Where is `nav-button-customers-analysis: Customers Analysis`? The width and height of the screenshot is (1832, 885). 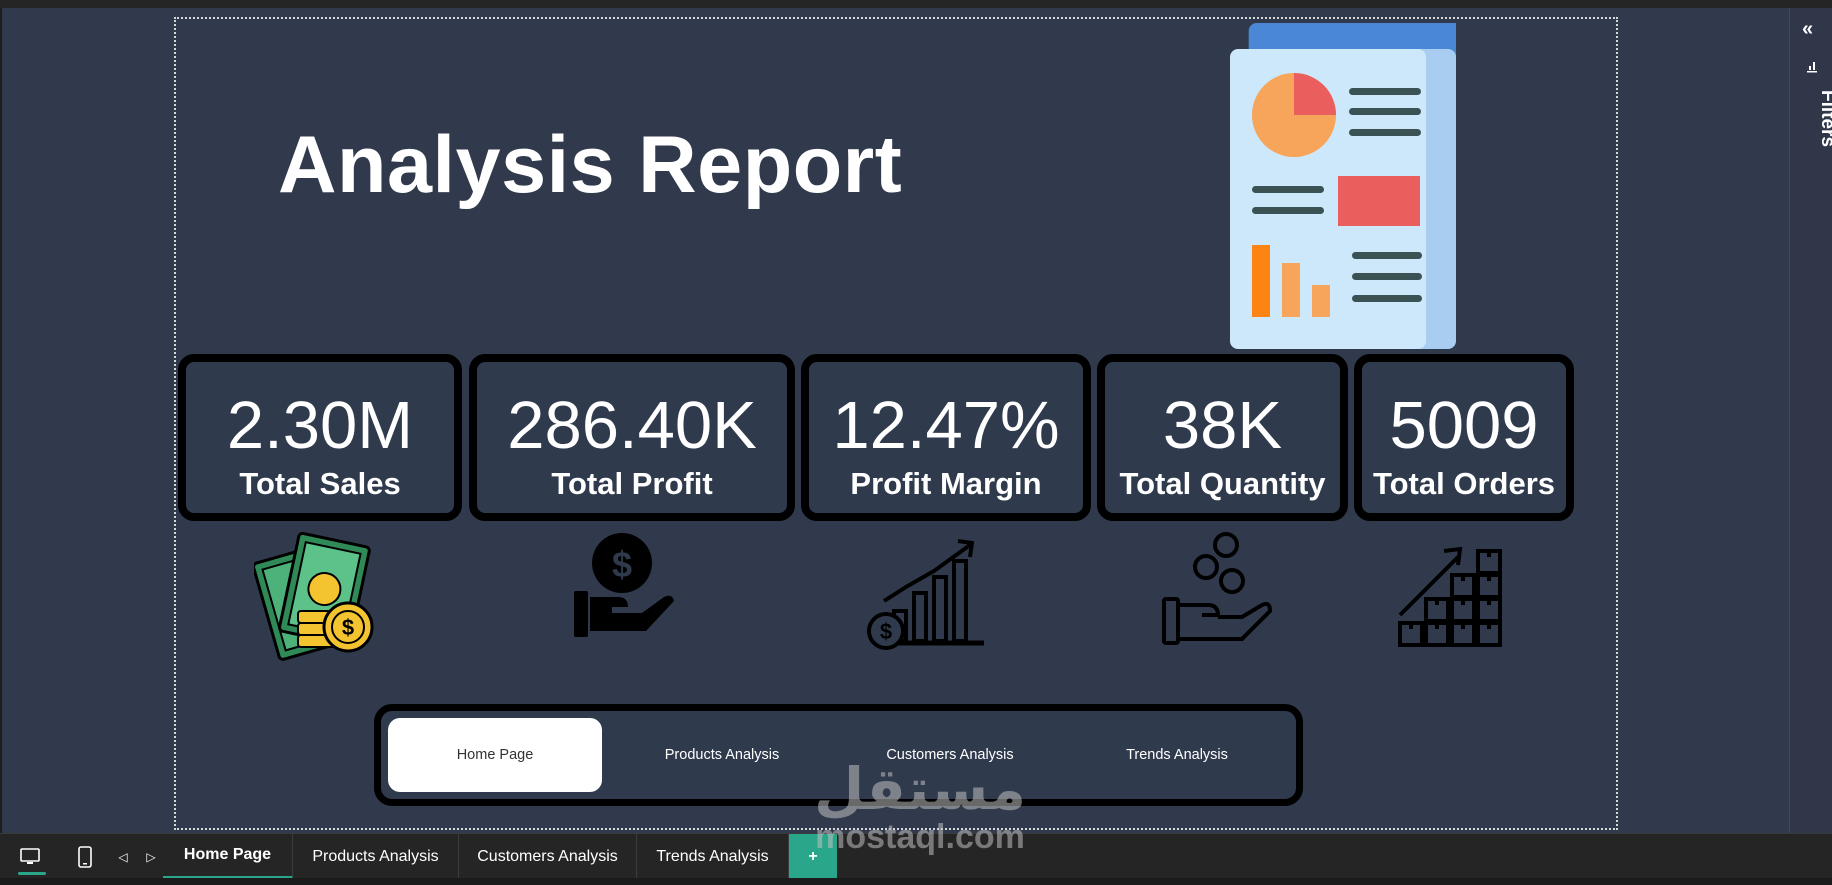 nav-button-customers-analysis: Customers Analysis is located at coordinates (950, 755).